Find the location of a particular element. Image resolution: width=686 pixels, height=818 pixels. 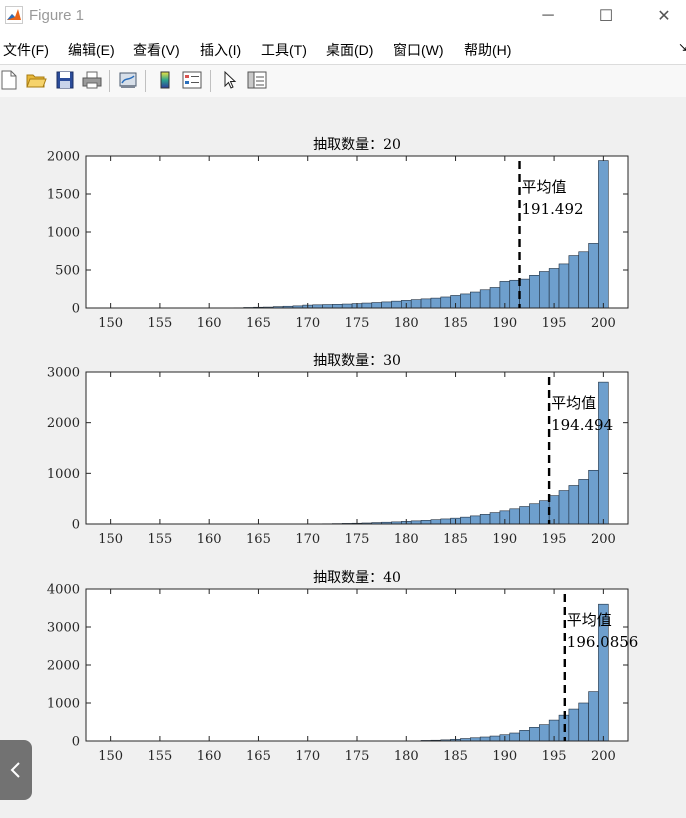

menu-tools: 工具(T) is located at coordinates (284, 50).